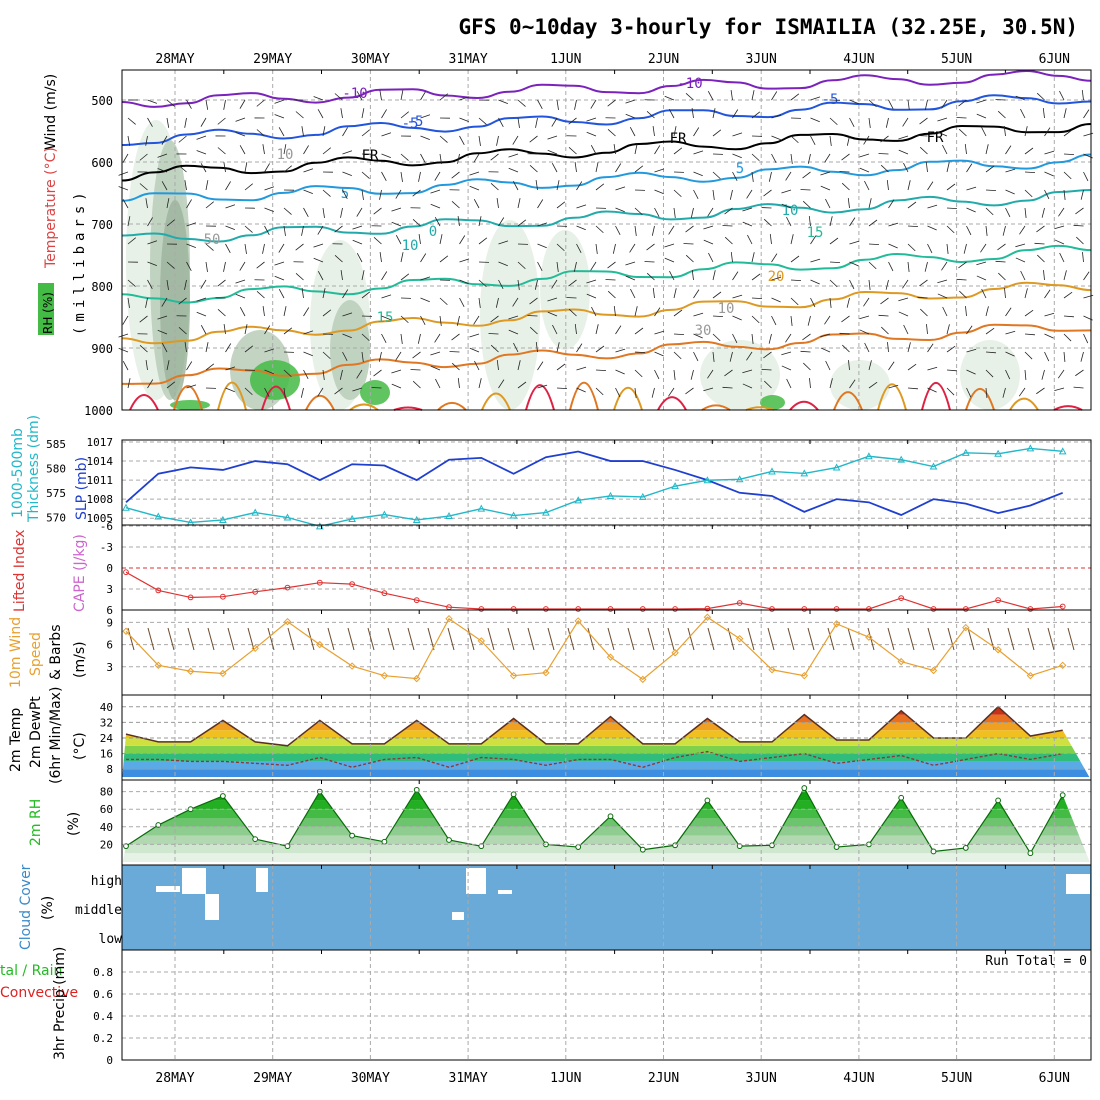 Image resolution: width=1100 pixels, height=1100 pixels. What do you see at coordinates (594, 726) in the screenshot?
I see `temp-line` at bounding box center [594, 726].